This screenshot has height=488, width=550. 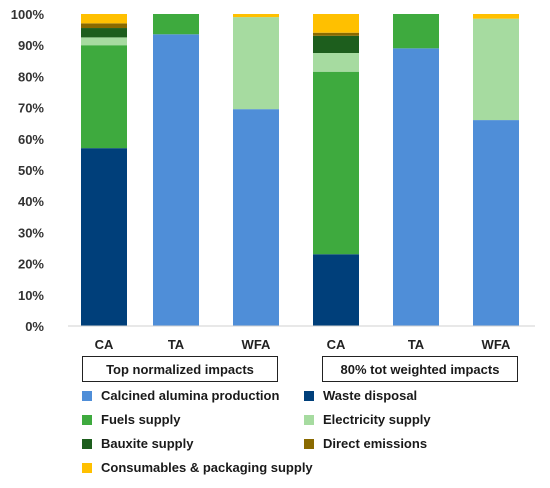 I want to click on y-tick-label: 10%, so click(x=31, y=295).